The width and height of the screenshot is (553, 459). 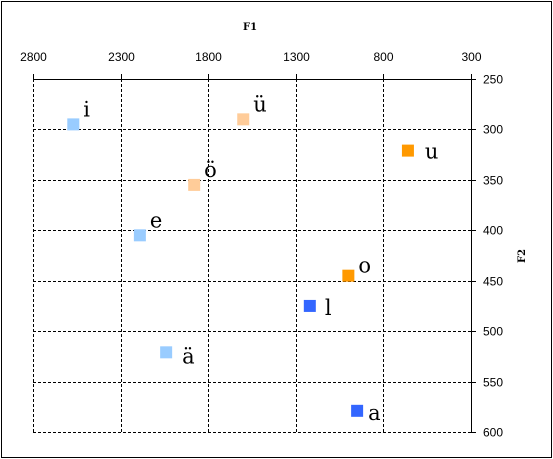 What do you see at coordinates (210, 170) in the screenshot?
I see `data-point-label: ö` at bounding box center [210, 170].